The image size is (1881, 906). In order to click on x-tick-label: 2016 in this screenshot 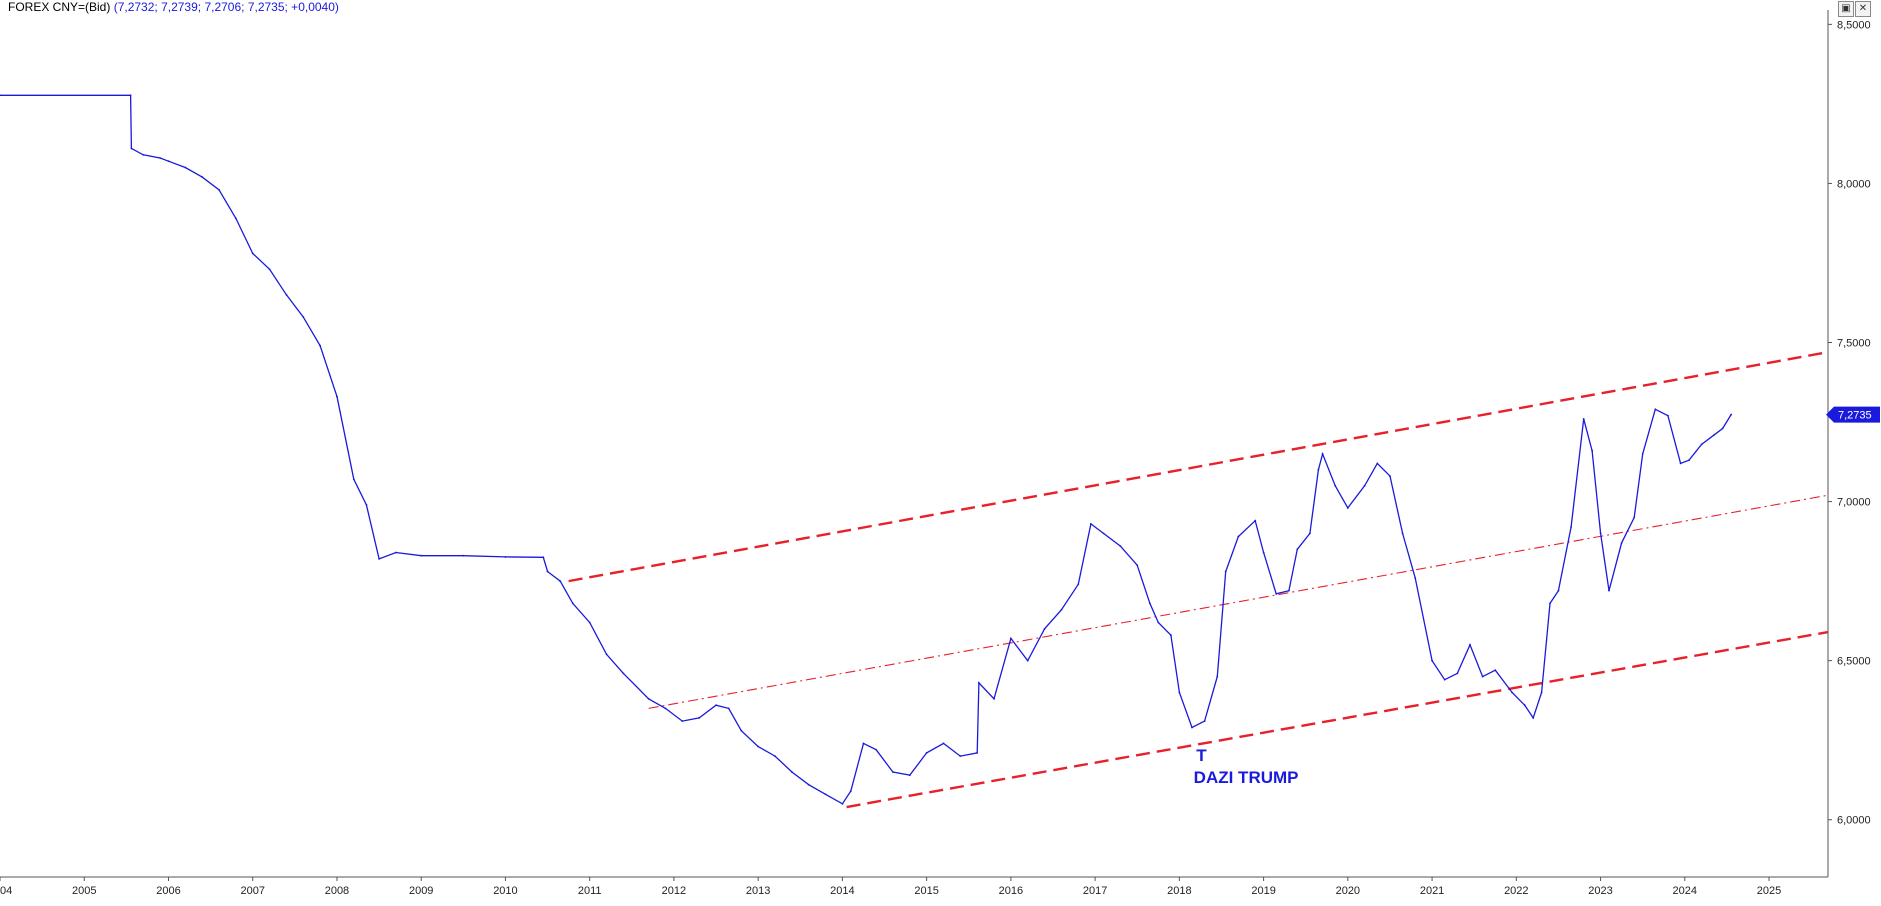, I will do `click(1011, 891)`.